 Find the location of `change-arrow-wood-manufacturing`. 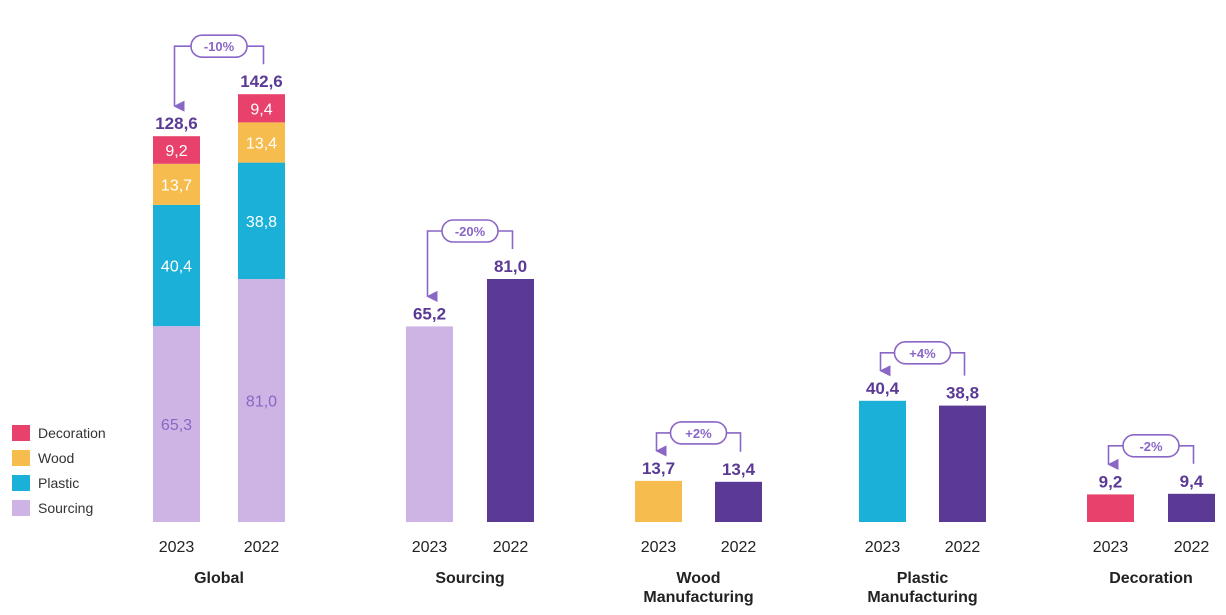

change-arrow-wood-manufacturing is located at coordinates (663, 444).